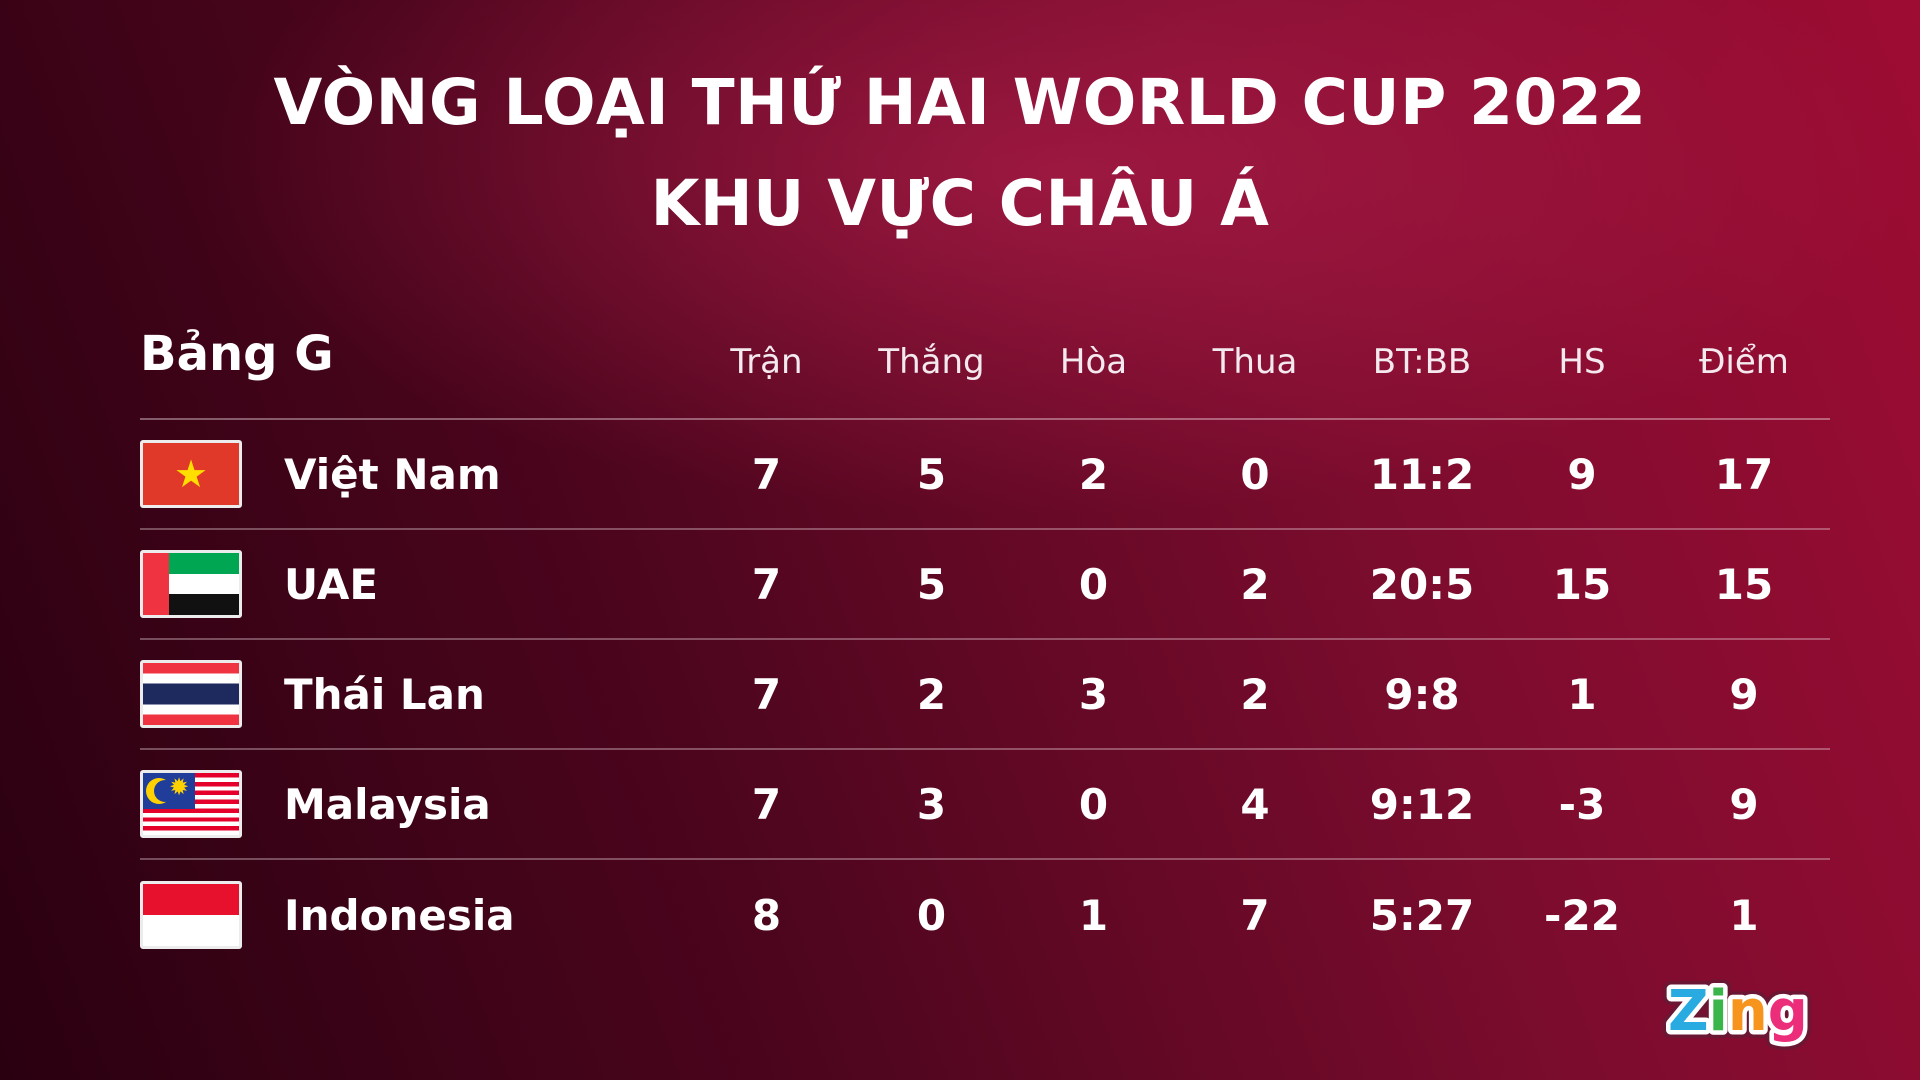 The image size is (1920, 1080). Describe the element at coordinates (931, 362) in the screenshot. I see `column-header-won: Thắng` at that location.